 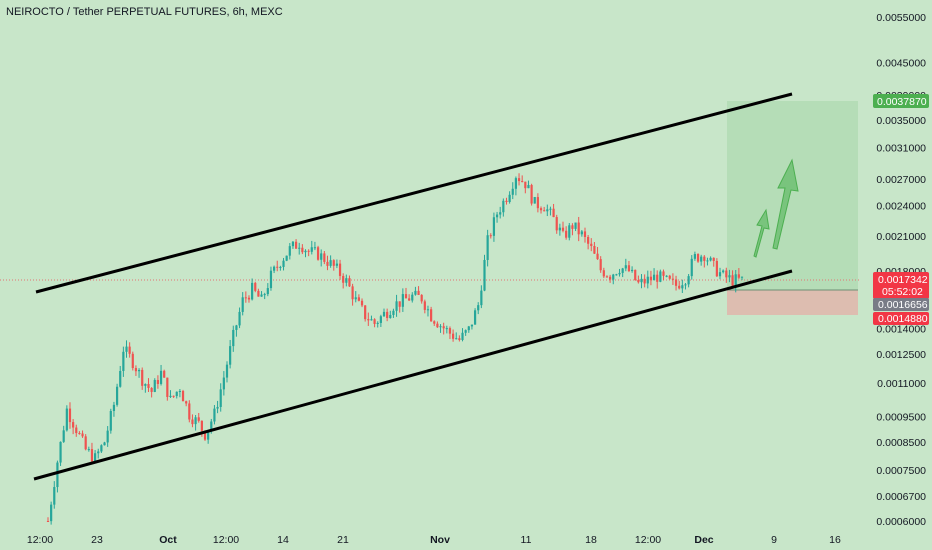 I want to click on time-axis, so click(x=430, y=538).